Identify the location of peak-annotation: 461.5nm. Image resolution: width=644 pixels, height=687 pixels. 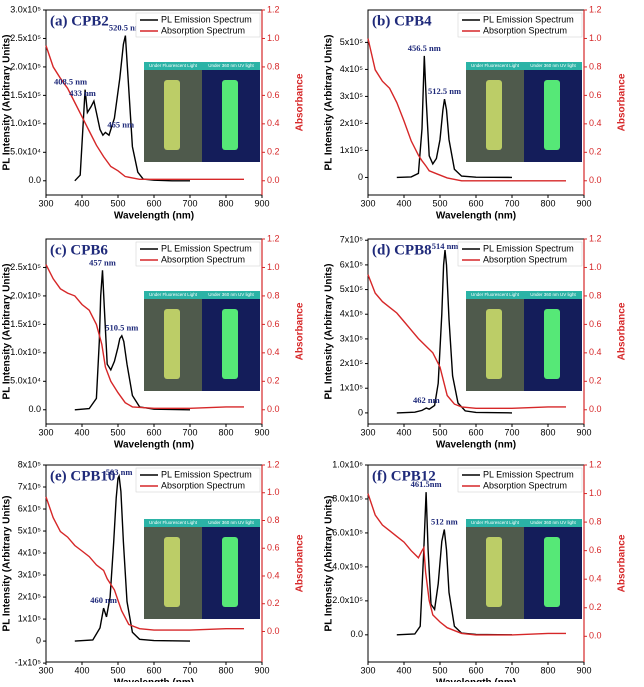
(426, 484).